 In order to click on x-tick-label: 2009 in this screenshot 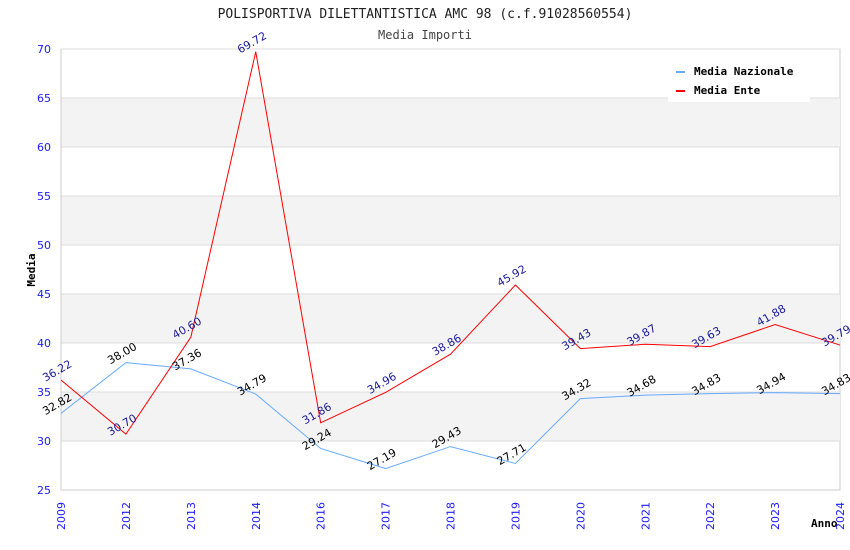, I will do `click(61, 516)`.